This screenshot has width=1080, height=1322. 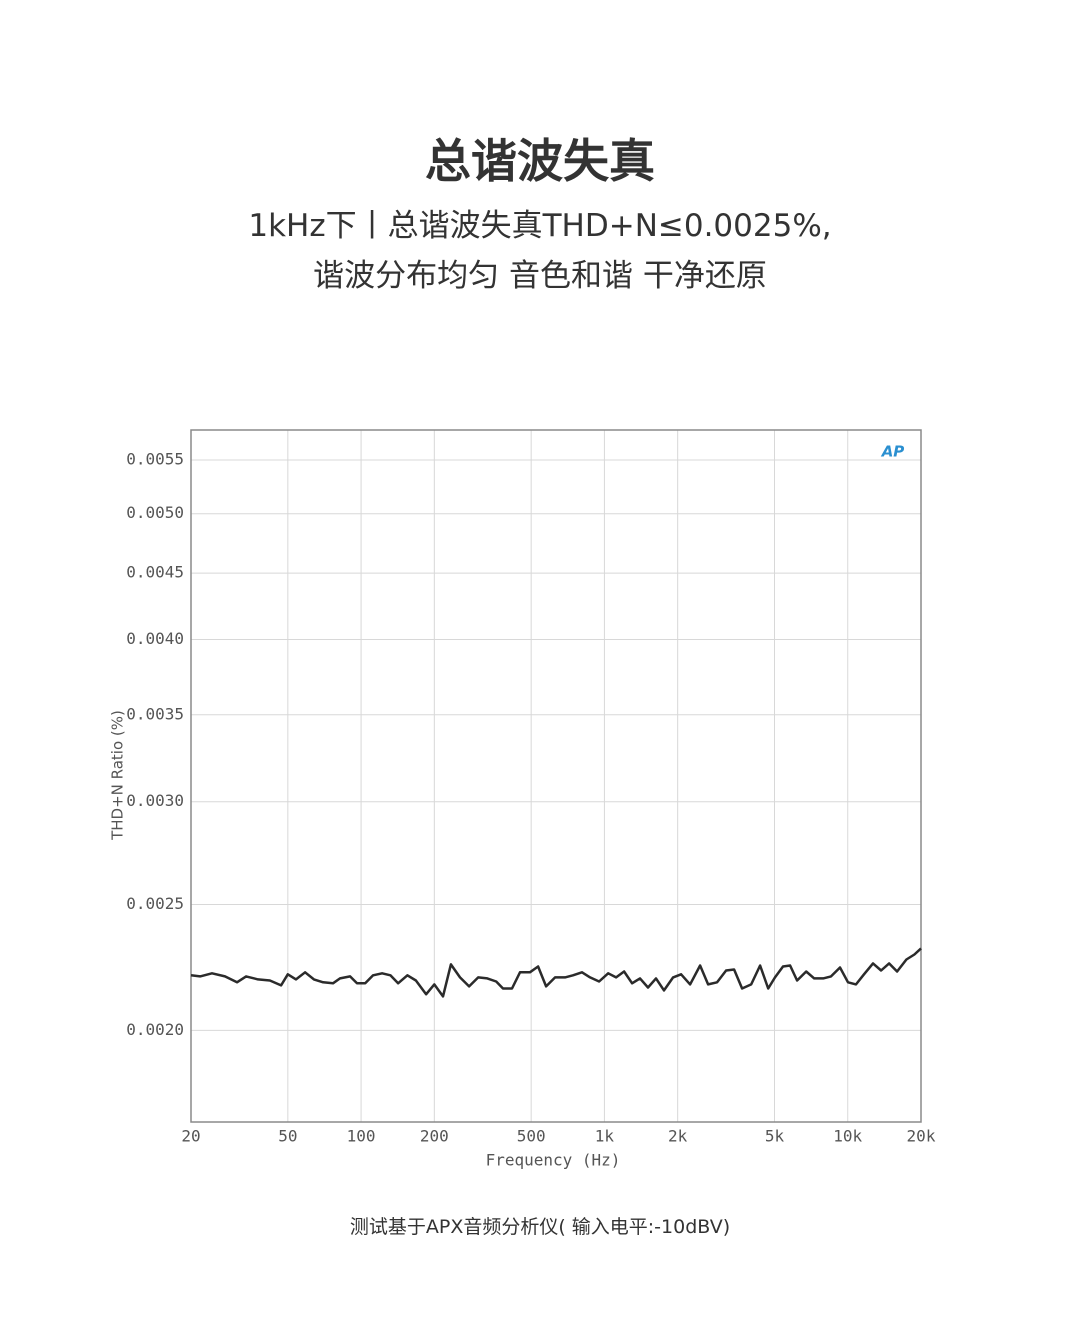 What do you see at coordinates (678, 1136) in the screenshot?
I see `x-tick-label: 2k` at bounding box center [678, 1136].